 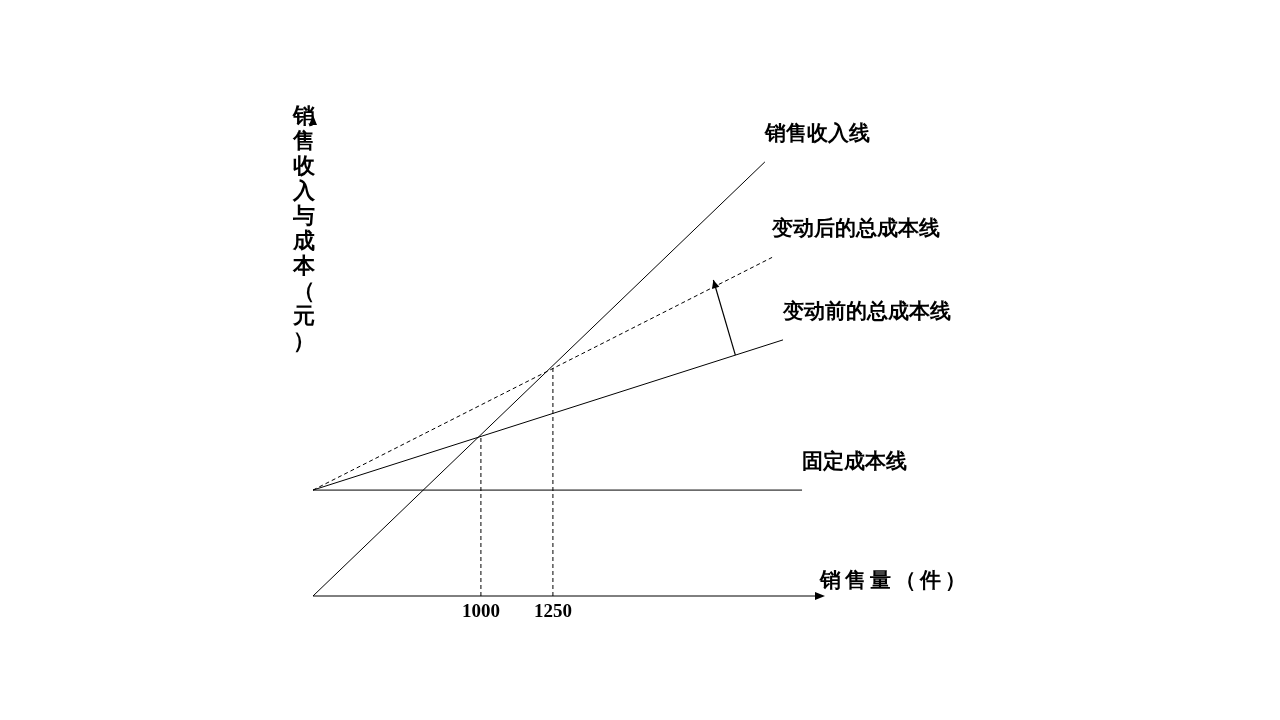 I want to click on series-label: 变动前的总成本线, so click(x=867, y=310).